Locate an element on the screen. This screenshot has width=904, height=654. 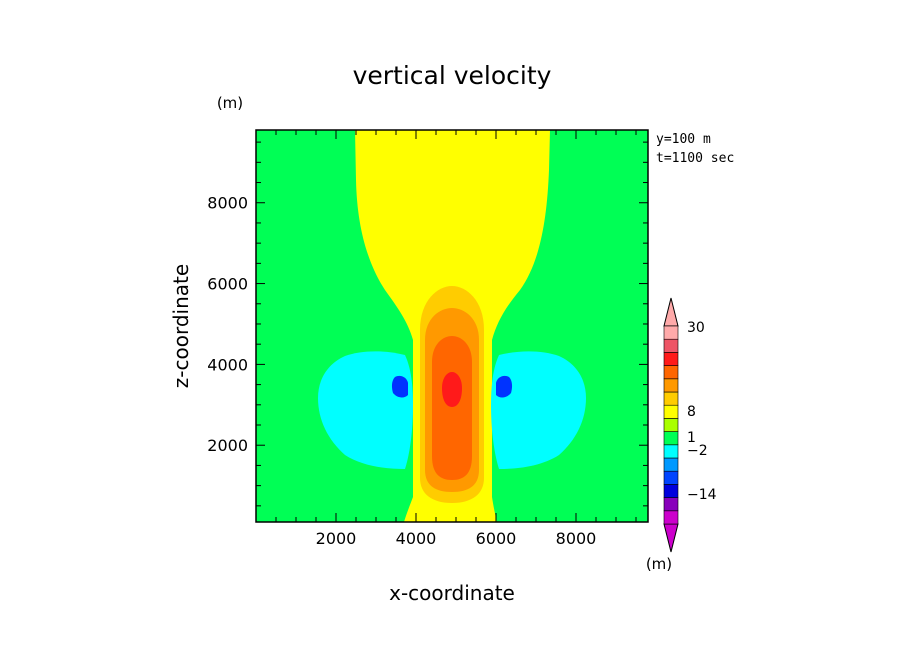
y-tick-label: 2000 is located at coordinates (227, 445).